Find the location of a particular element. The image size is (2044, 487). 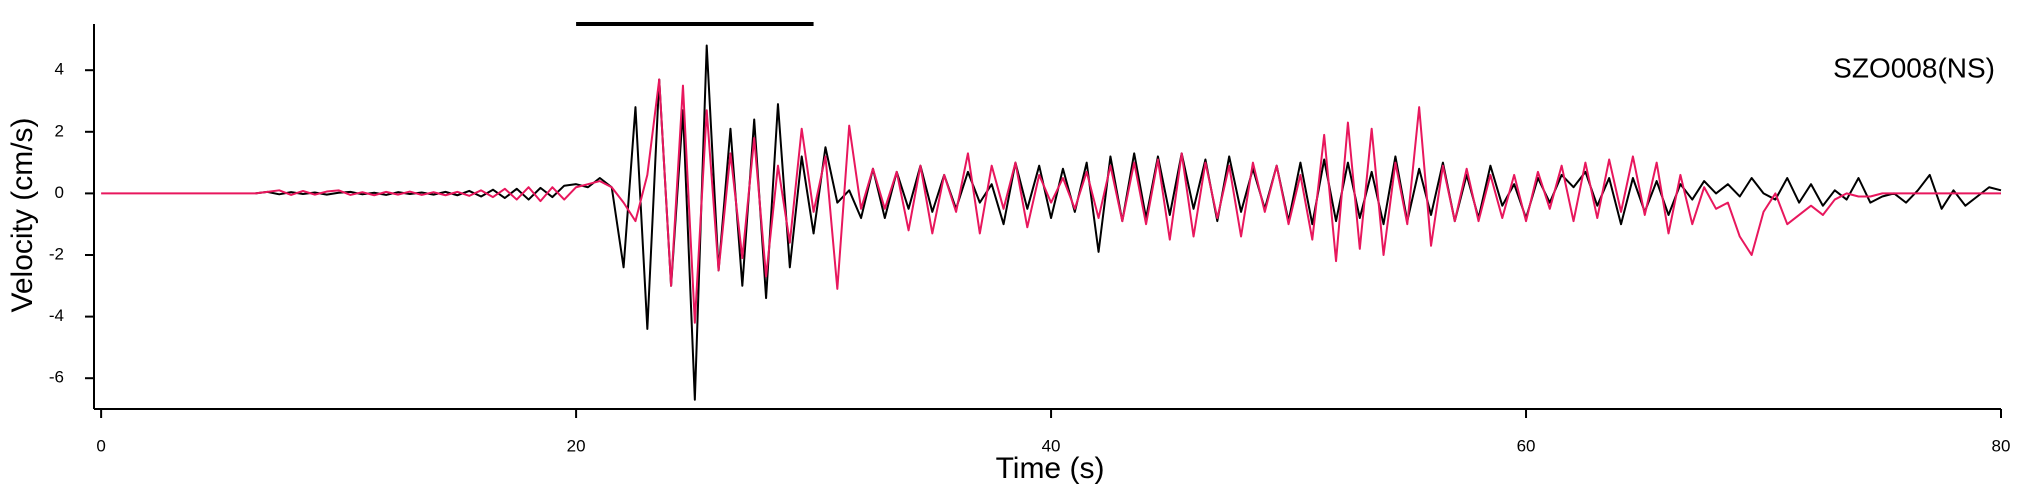

x-tick-label: 40 is located at coordinates (1051, 445).